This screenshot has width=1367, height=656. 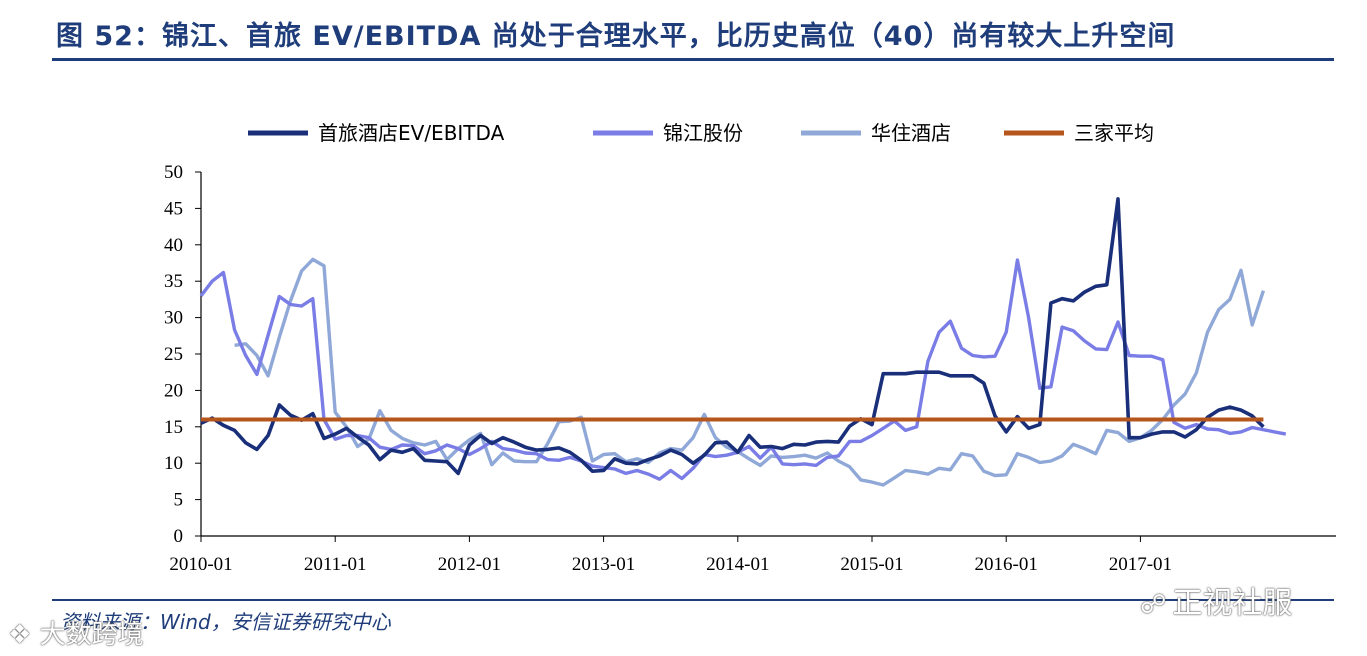 I want to click on x-tick-label: 2017-01, so click(x=1140, y=564).